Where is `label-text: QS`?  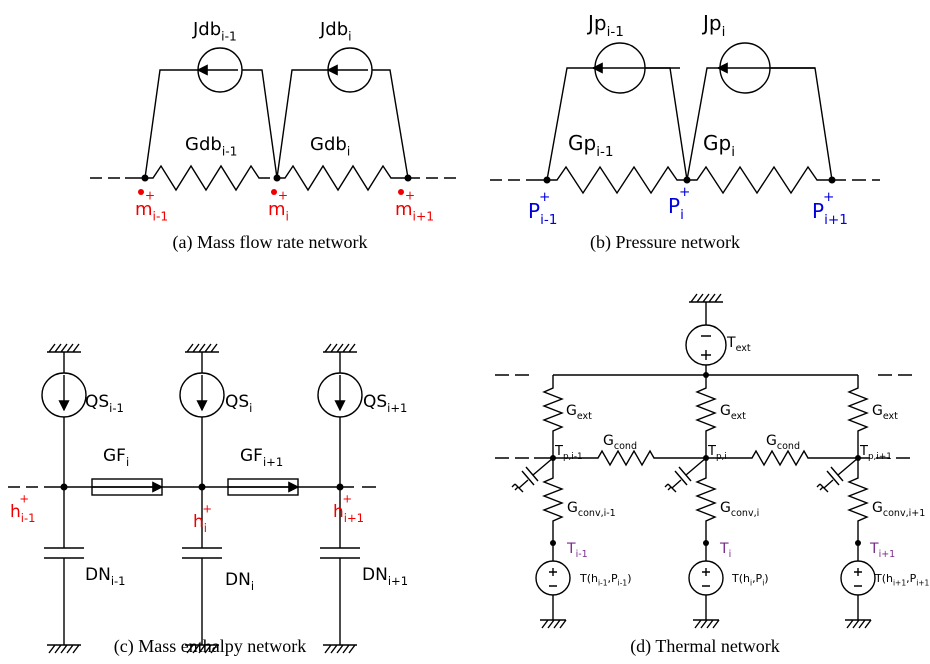 label-text: QS is located at coordinates (237, 402).